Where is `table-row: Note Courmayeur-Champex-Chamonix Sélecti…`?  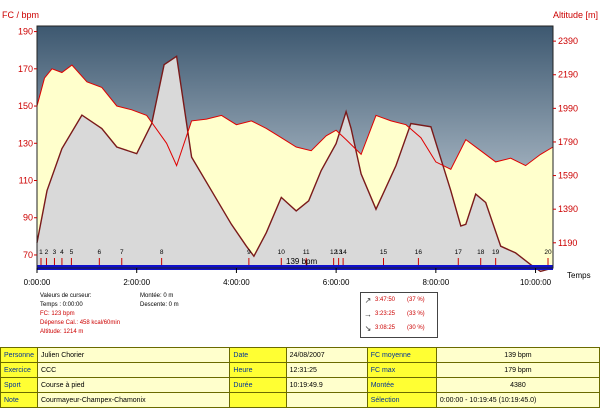 table-row: Note Courmayeur-Champex-Chamonix Sélecti… is located at coordinates (300, 400).